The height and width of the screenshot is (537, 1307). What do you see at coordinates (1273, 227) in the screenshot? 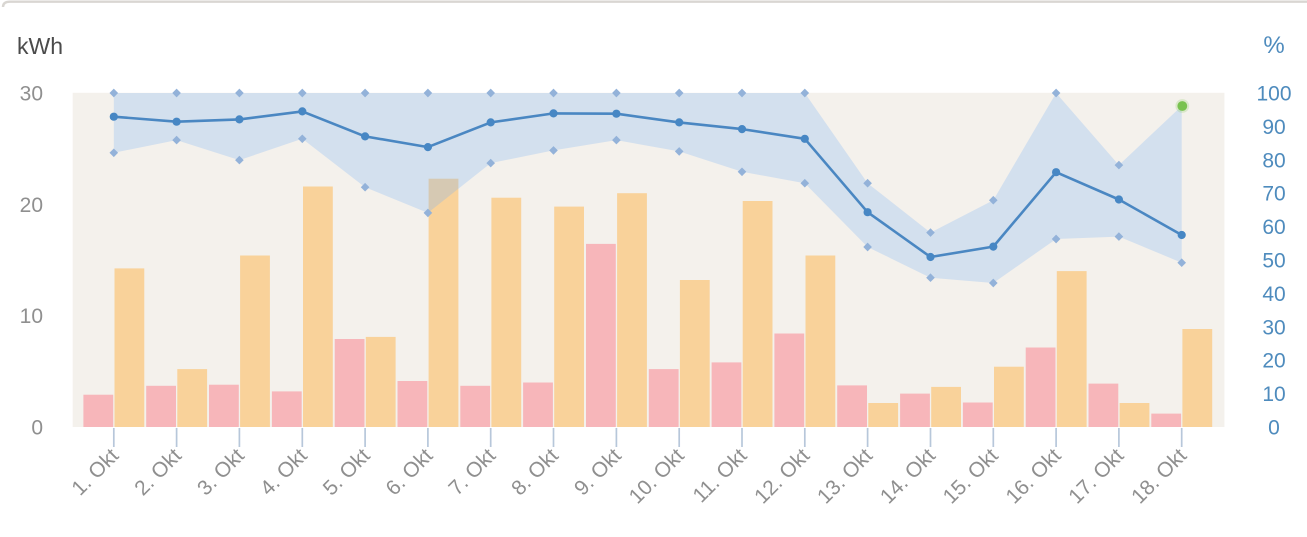
I see `svg-text: 60` at bounding box center [1273, 227].